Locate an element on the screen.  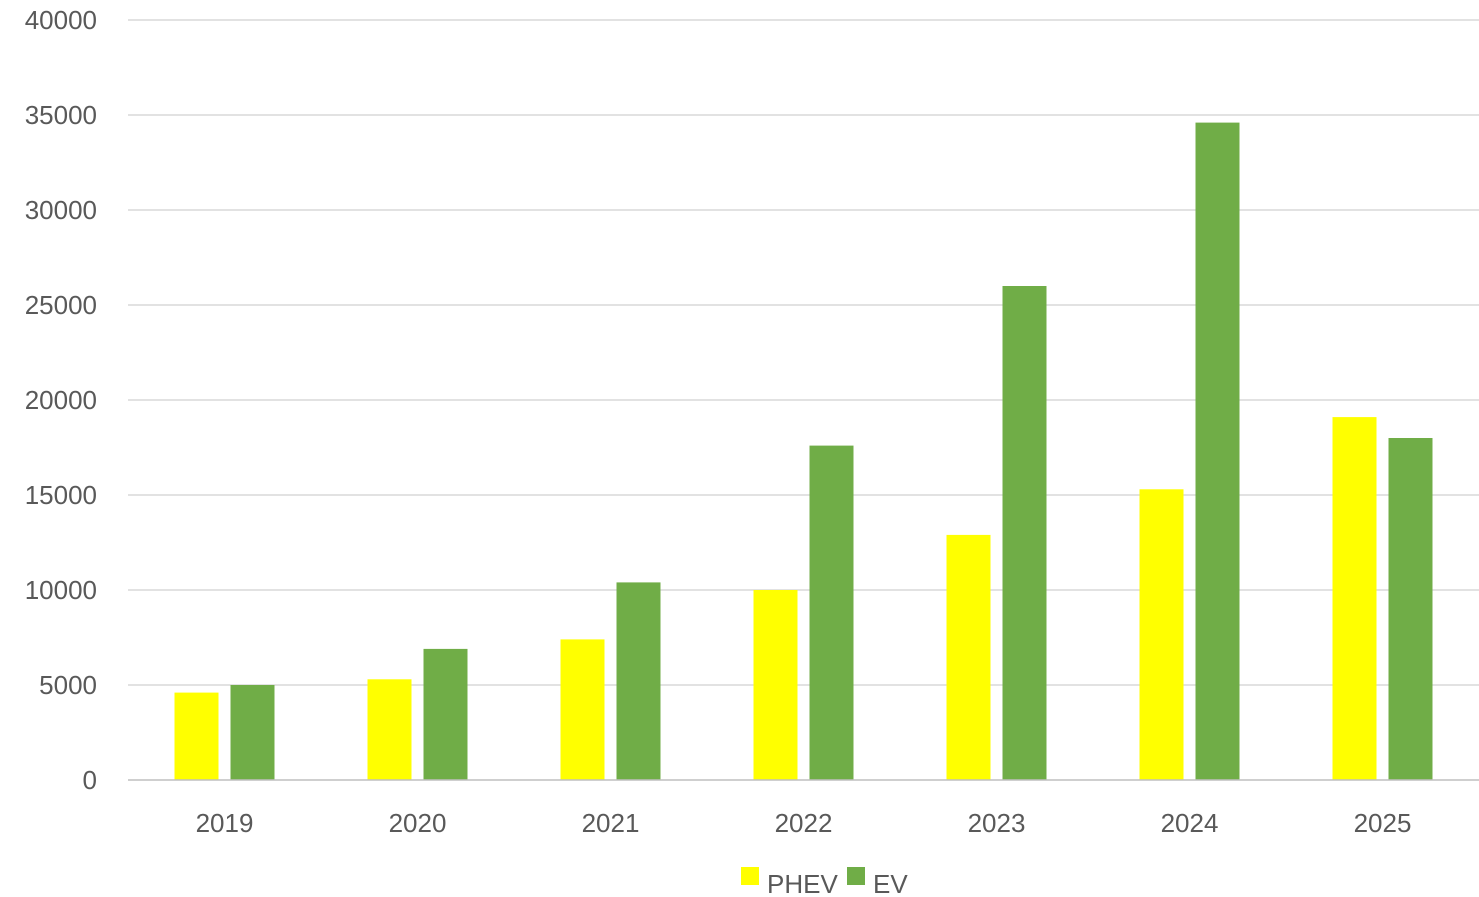
legend-item-ev: EV is located at coordinates (877, 882).